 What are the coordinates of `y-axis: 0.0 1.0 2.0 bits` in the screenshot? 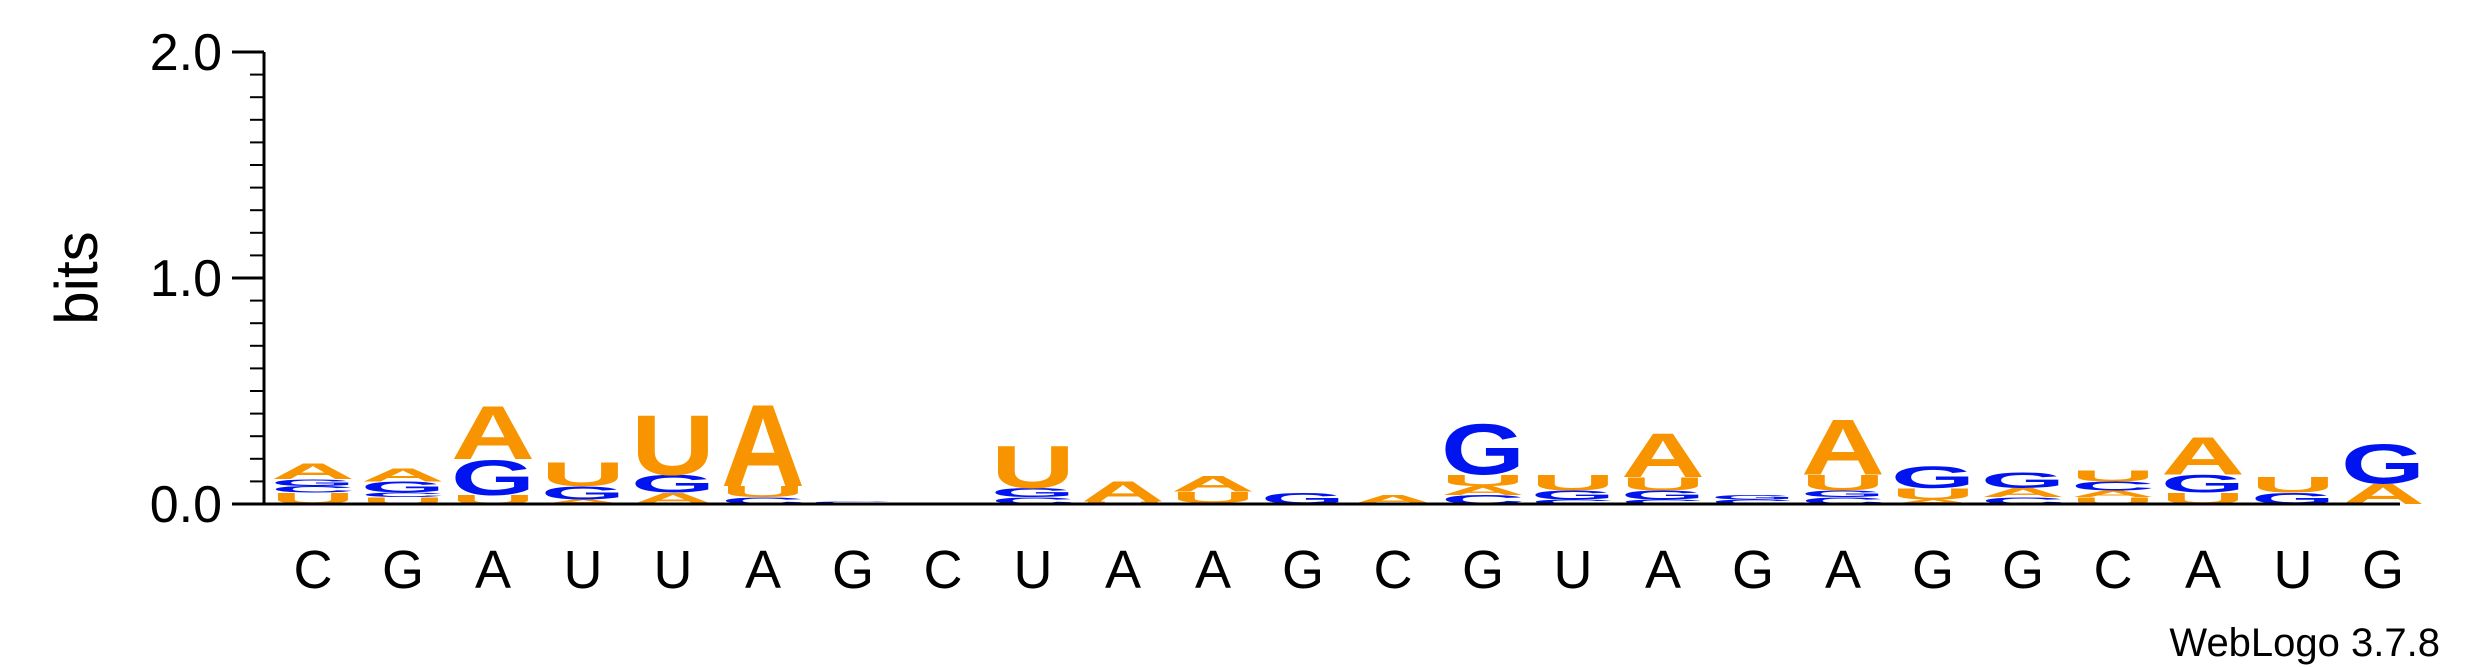 It's located at (154, 279).